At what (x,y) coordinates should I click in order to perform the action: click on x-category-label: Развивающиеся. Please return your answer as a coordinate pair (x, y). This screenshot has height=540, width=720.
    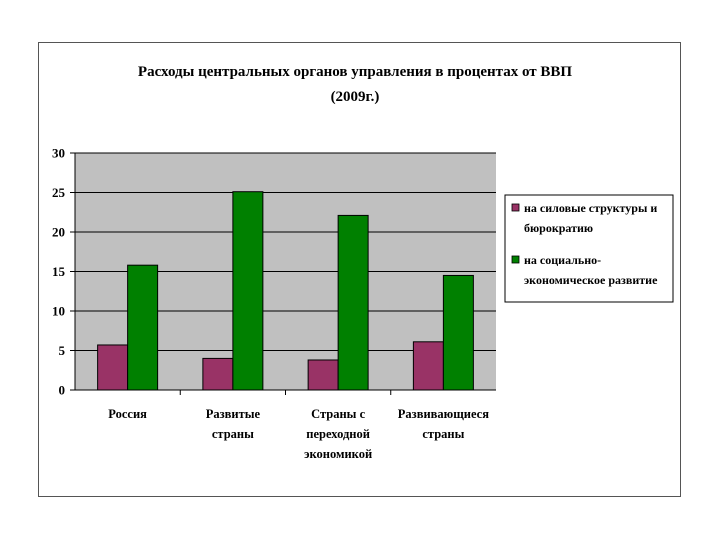
    Looking at the image, I should click on (443, 414).